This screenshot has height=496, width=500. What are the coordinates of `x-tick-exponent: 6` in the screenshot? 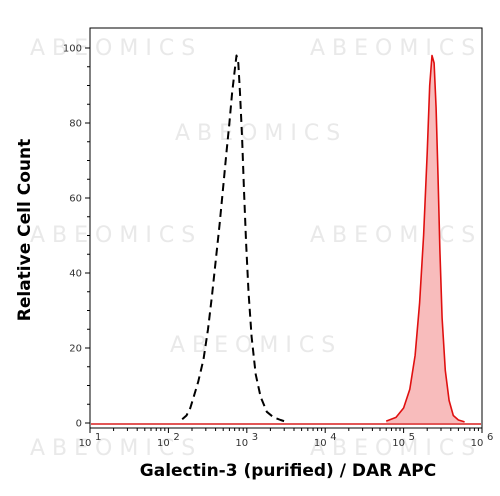 It's located at (490, 437).